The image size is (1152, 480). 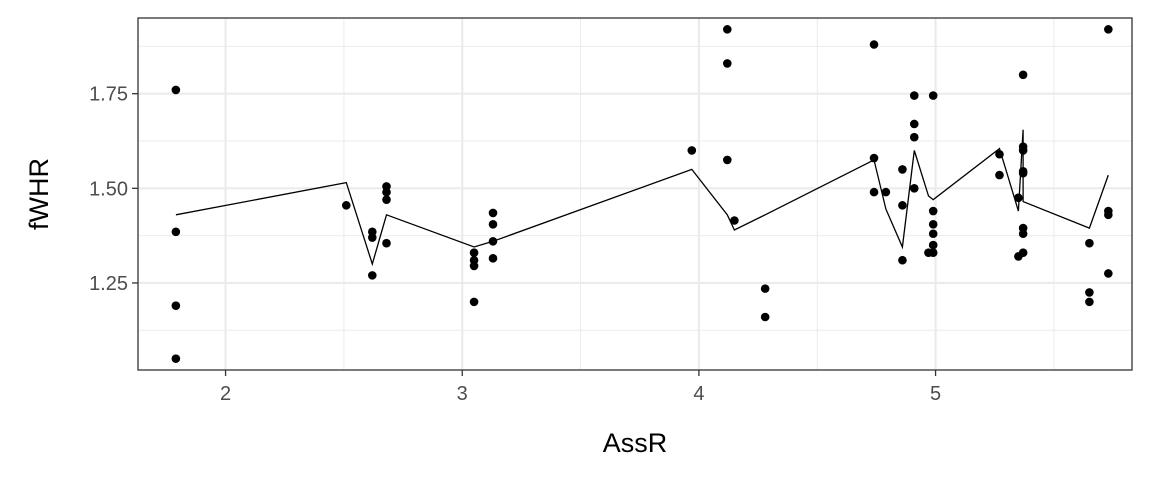 What do you see at coordinates (225, 394) in the screenshot?
I see `x-tick-label: 2` at bounding box center [225, 394].